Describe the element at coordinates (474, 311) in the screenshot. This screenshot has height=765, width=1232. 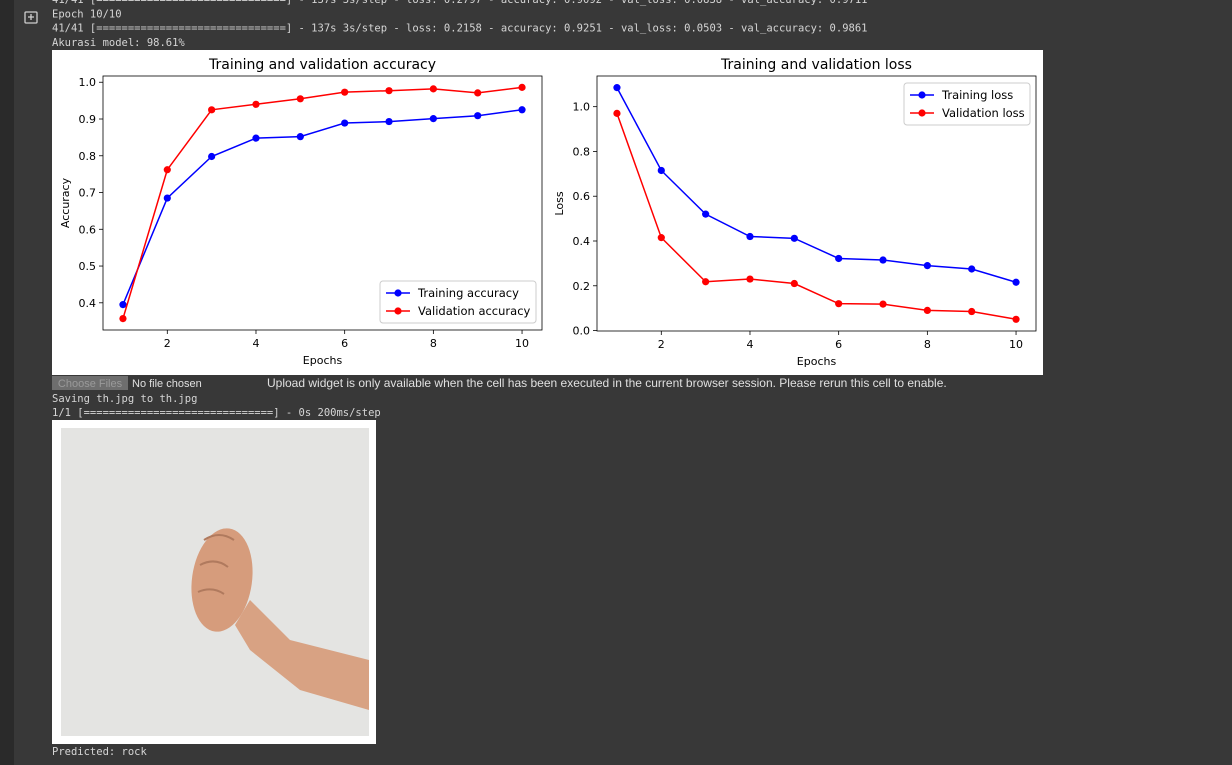
I see `legend-label: Validation accuracy` at that location.